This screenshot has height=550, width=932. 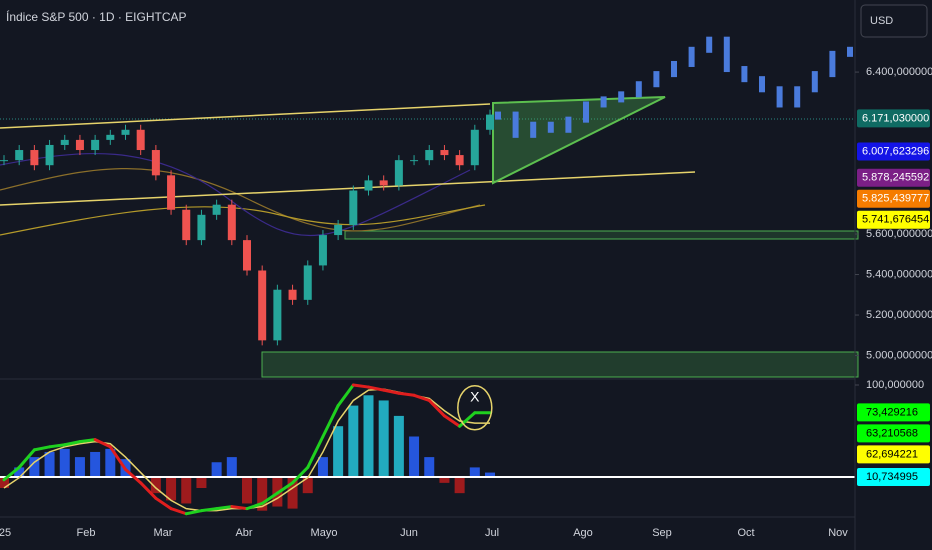 I want to click on y-tick-label: 6.400,000000, so click(x=899, y=72).